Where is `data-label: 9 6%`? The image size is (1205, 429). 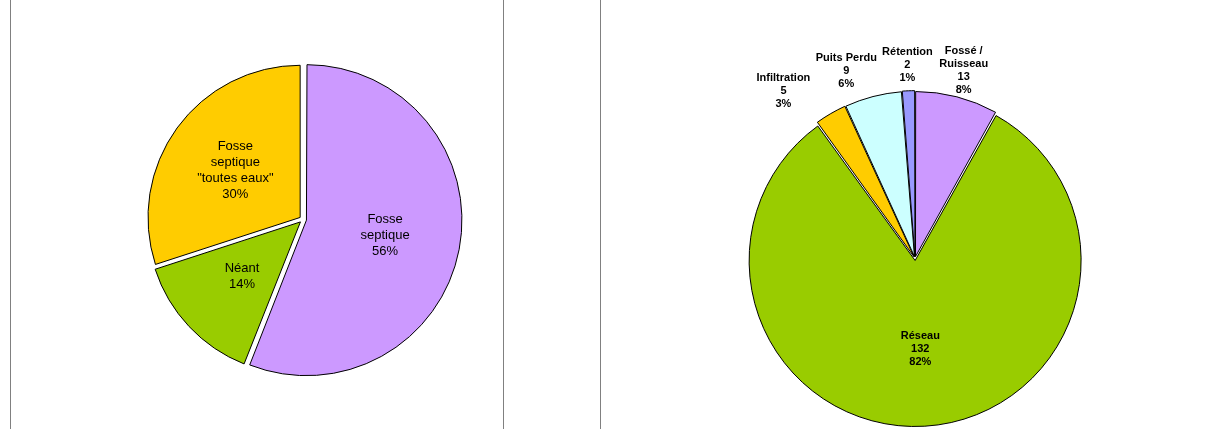
data-label: 9 6% is located at coordinates (846, 76).